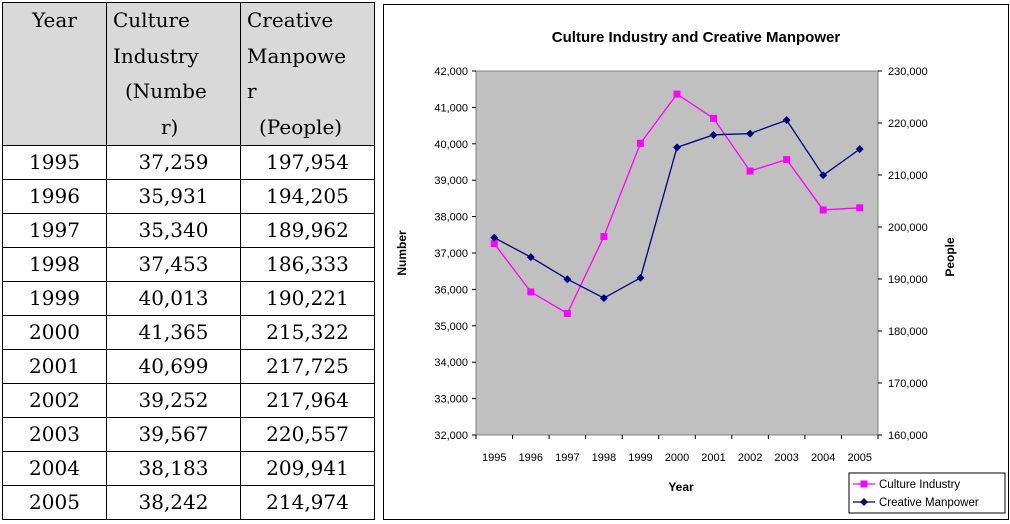 Image resolution: width=1010 pixels, height=524 pixels. I want to click on y2-tick-label: 180,000, so click(908, 332).